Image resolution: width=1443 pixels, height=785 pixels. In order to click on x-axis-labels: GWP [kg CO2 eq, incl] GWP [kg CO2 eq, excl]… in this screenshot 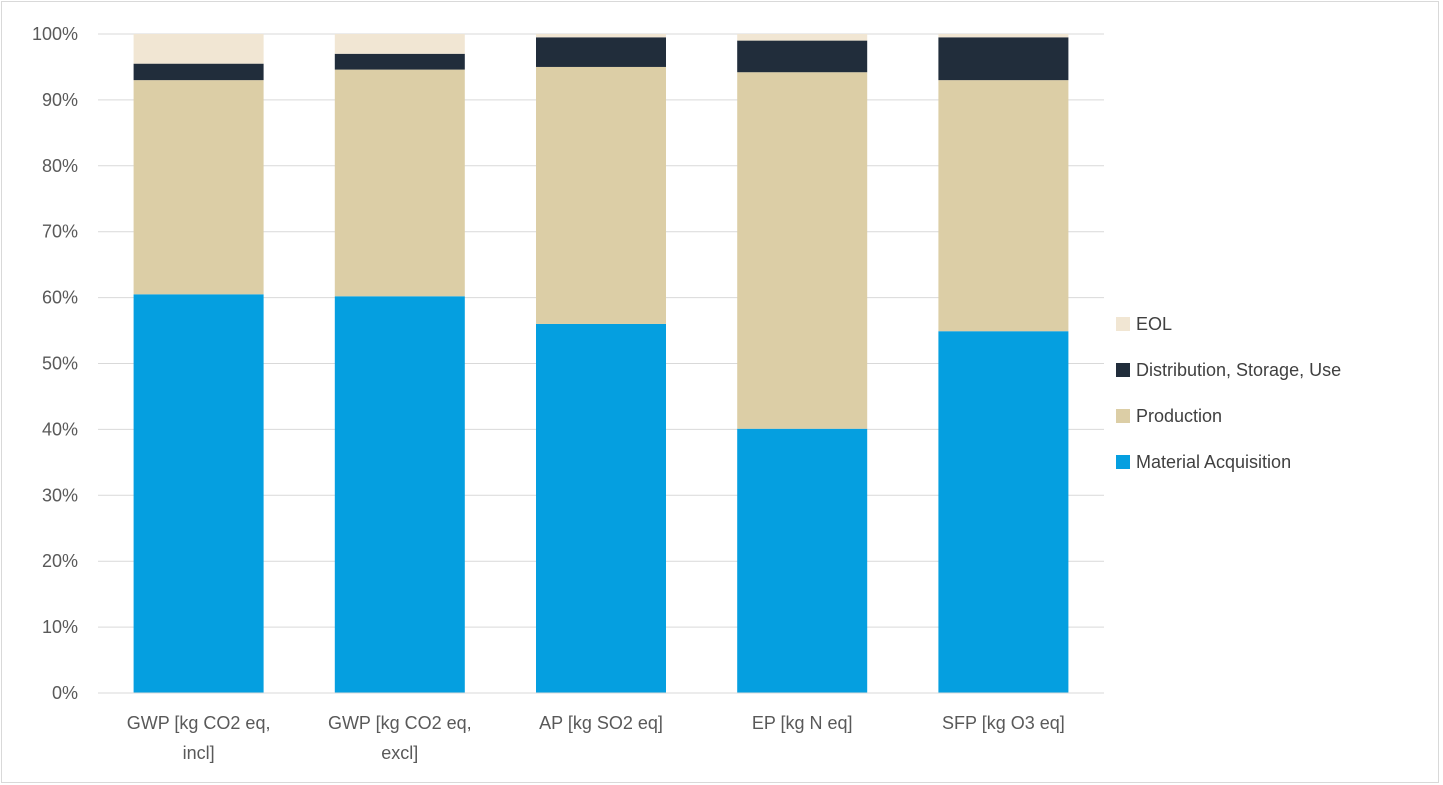, I will do `click(596, 738)`.